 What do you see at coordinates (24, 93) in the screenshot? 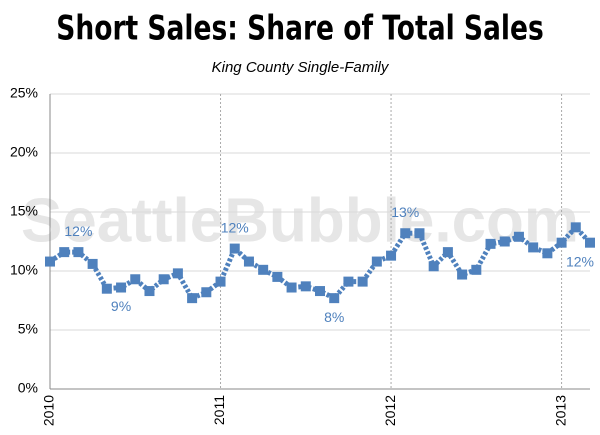
I see `y-tick-label: 25%` at bounding box center [24, 93].